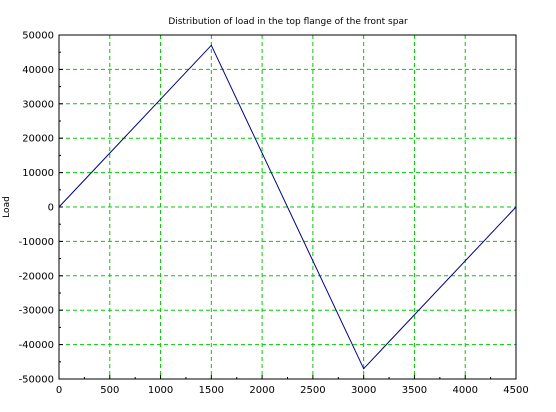  What do you see at coordinates (51, 208) in the screenshot?
I see `y-tick-label: 0` at bounding box center [51, 208].